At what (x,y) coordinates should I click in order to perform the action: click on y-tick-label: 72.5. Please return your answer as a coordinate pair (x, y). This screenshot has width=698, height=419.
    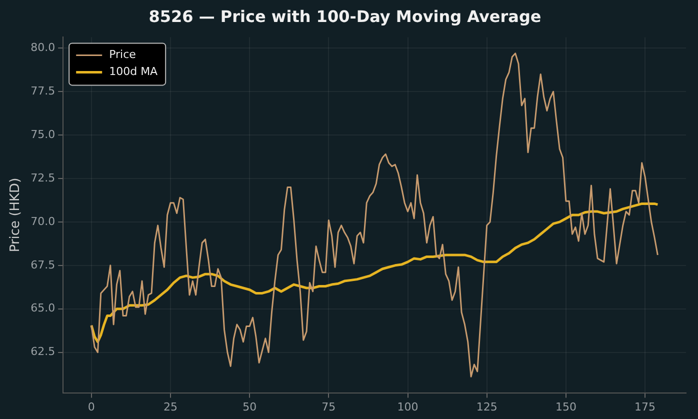
    Looking at the image, I should click on (43, 177).